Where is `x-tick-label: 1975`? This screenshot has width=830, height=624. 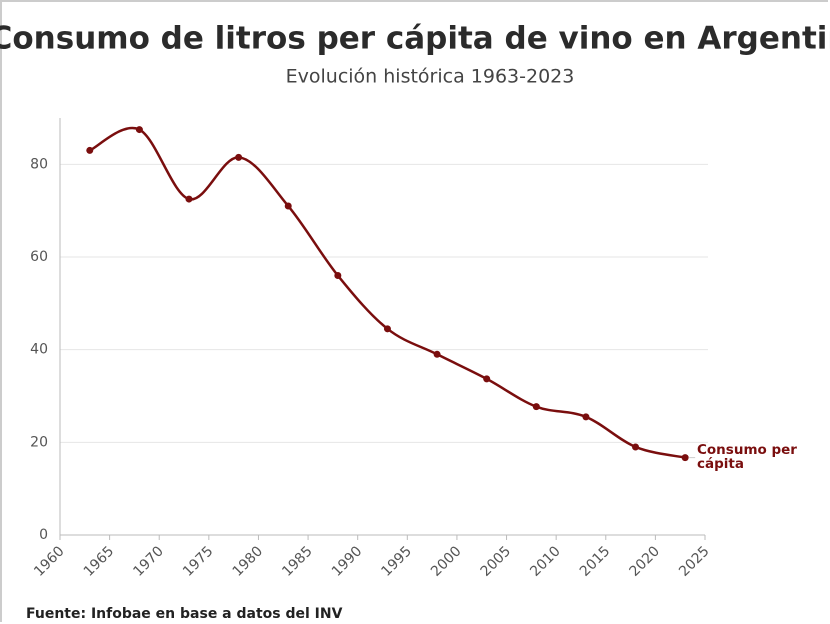
x-tick-label: 1975 is located at coordinates (198, 561).